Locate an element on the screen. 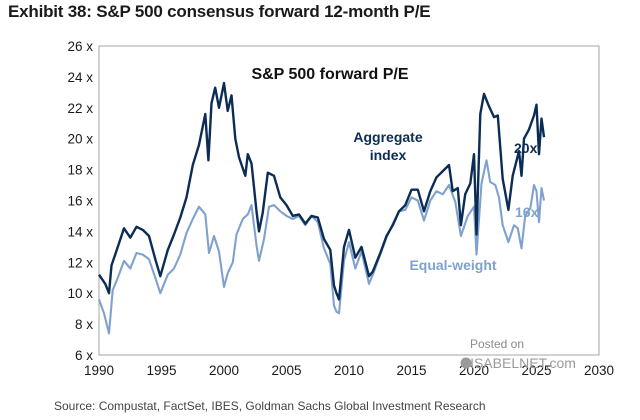  y-tick-label: 20 x is located at coordinates (80, 139).